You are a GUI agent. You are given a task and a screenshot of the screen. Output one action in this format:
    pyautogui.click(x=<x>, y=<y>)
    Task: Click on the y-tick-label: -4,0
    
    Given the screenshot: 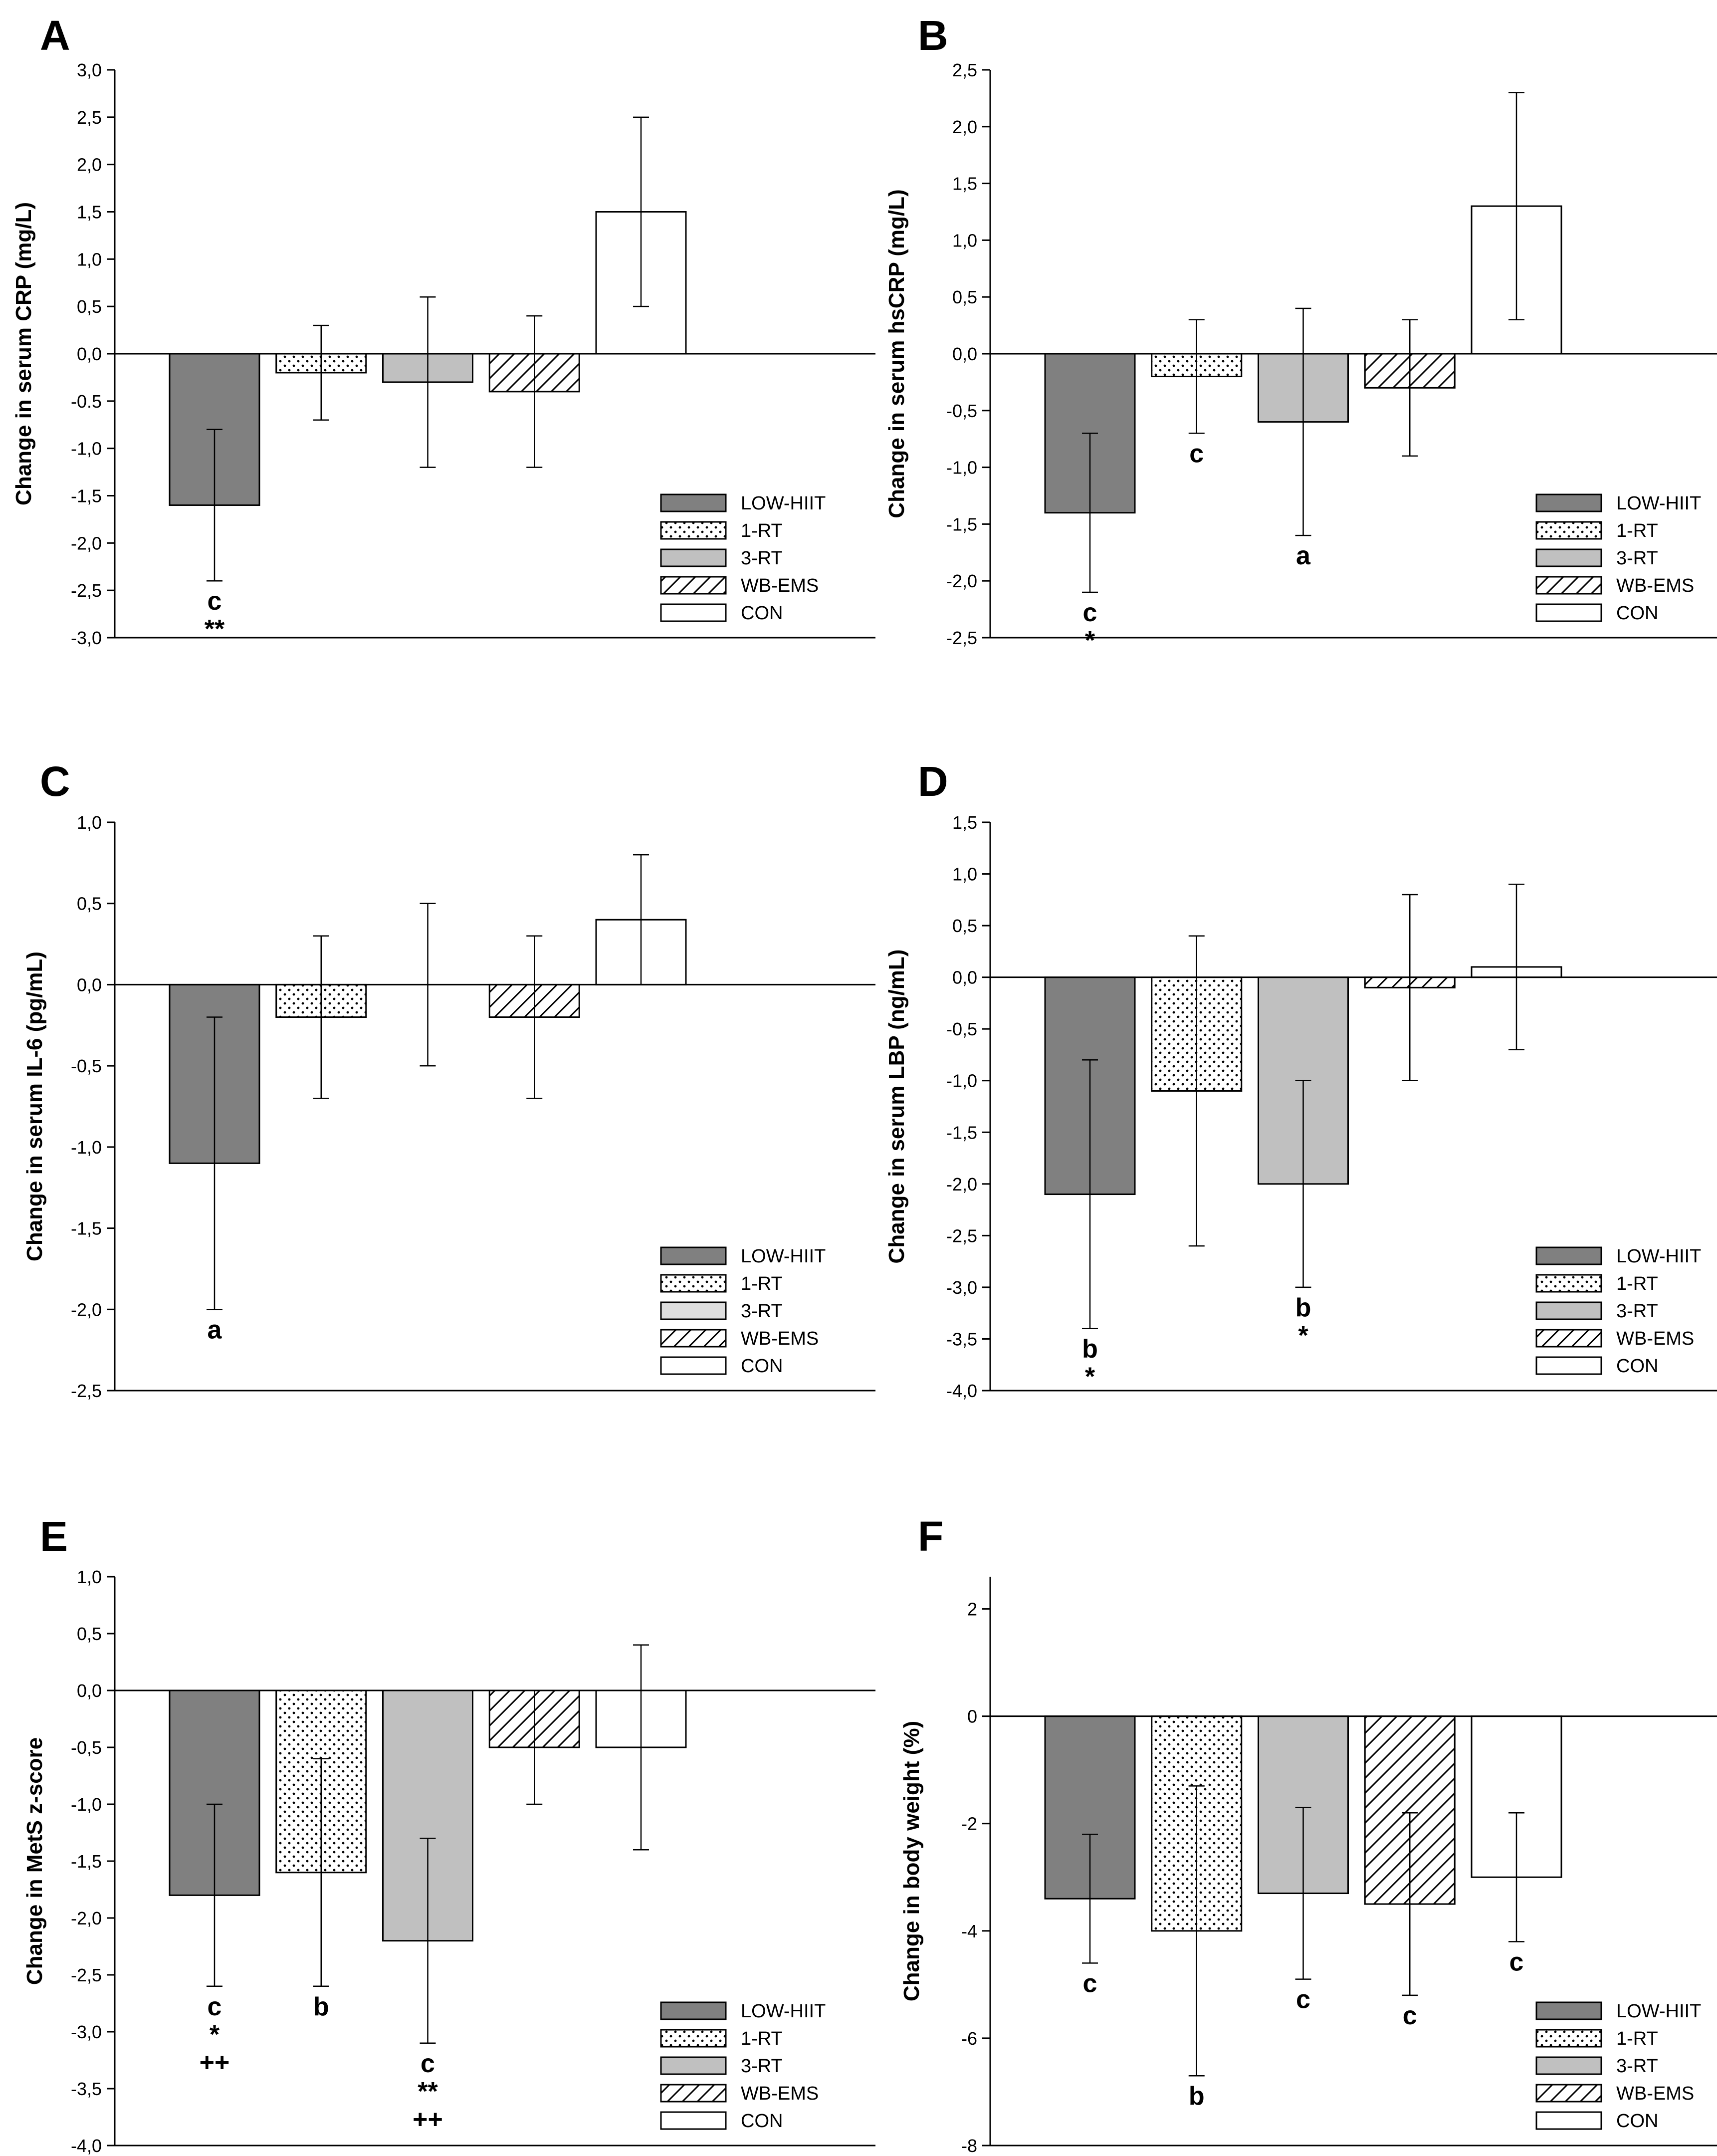 What is the action you would take?
    pyautogui.click(x=86, y=2146)
    